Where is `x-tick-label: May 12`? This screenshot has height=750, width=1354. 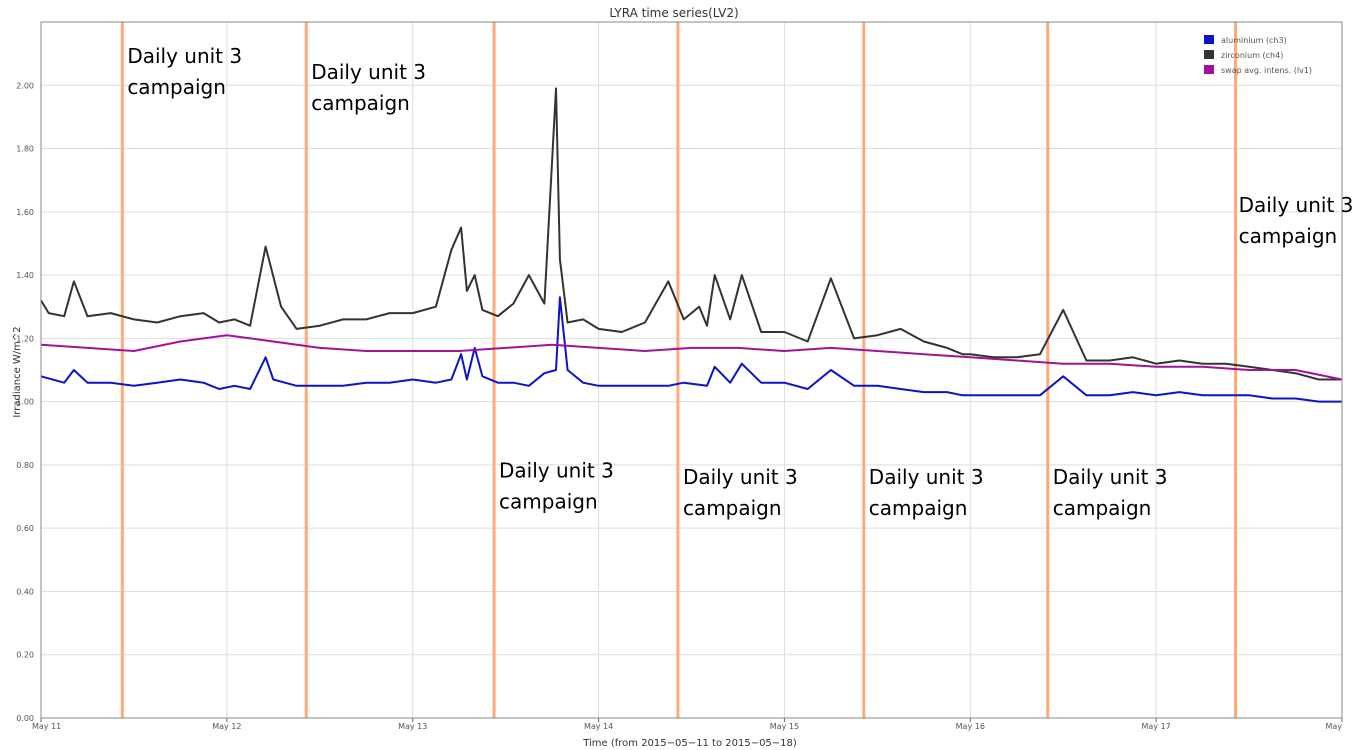
x-tick-label: May 12 is located at coordinates (226, 726).